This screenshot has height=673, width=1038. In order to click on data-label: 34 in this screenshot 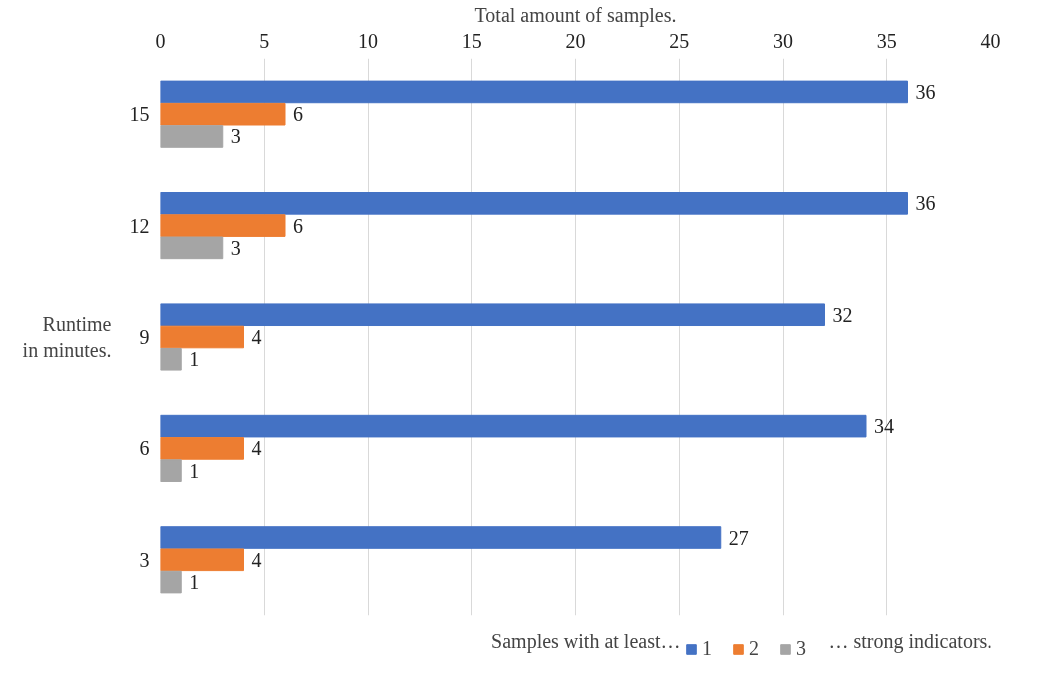, I will do `click(884, 426)`.